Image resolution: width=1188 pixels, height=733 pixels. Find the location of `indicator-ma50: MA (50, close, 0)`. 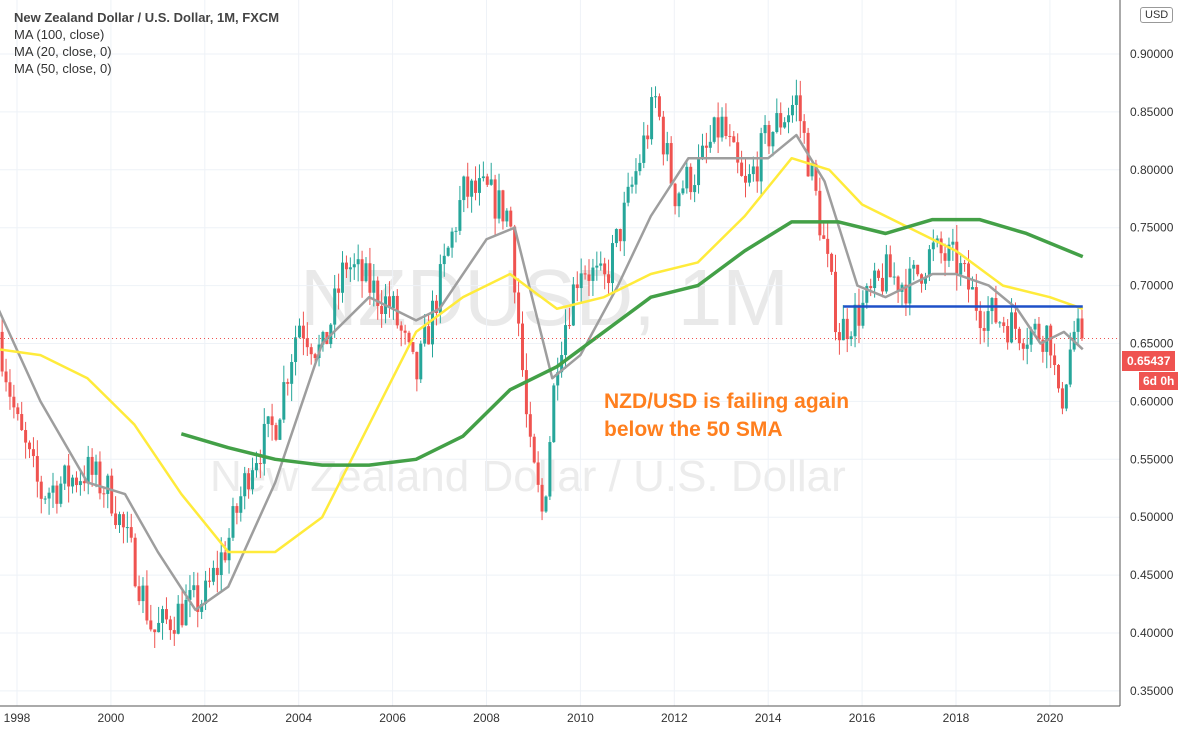

indicator-ma50: MA (50, close, 0) is located at coordinates (63, 68).